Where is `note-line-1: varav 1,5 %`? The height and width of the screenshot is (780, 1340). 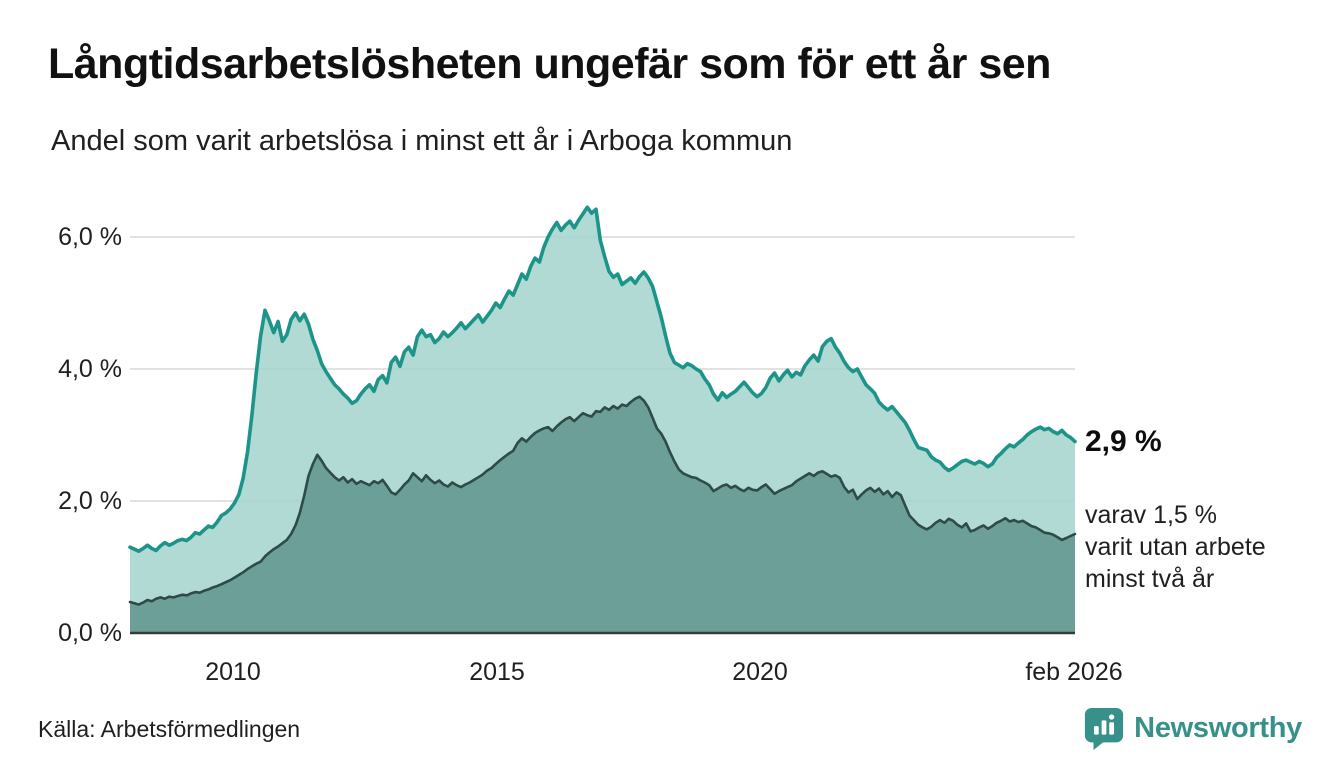 note-line-1: varav 1,5 % is located at coordinates (1151, 515).